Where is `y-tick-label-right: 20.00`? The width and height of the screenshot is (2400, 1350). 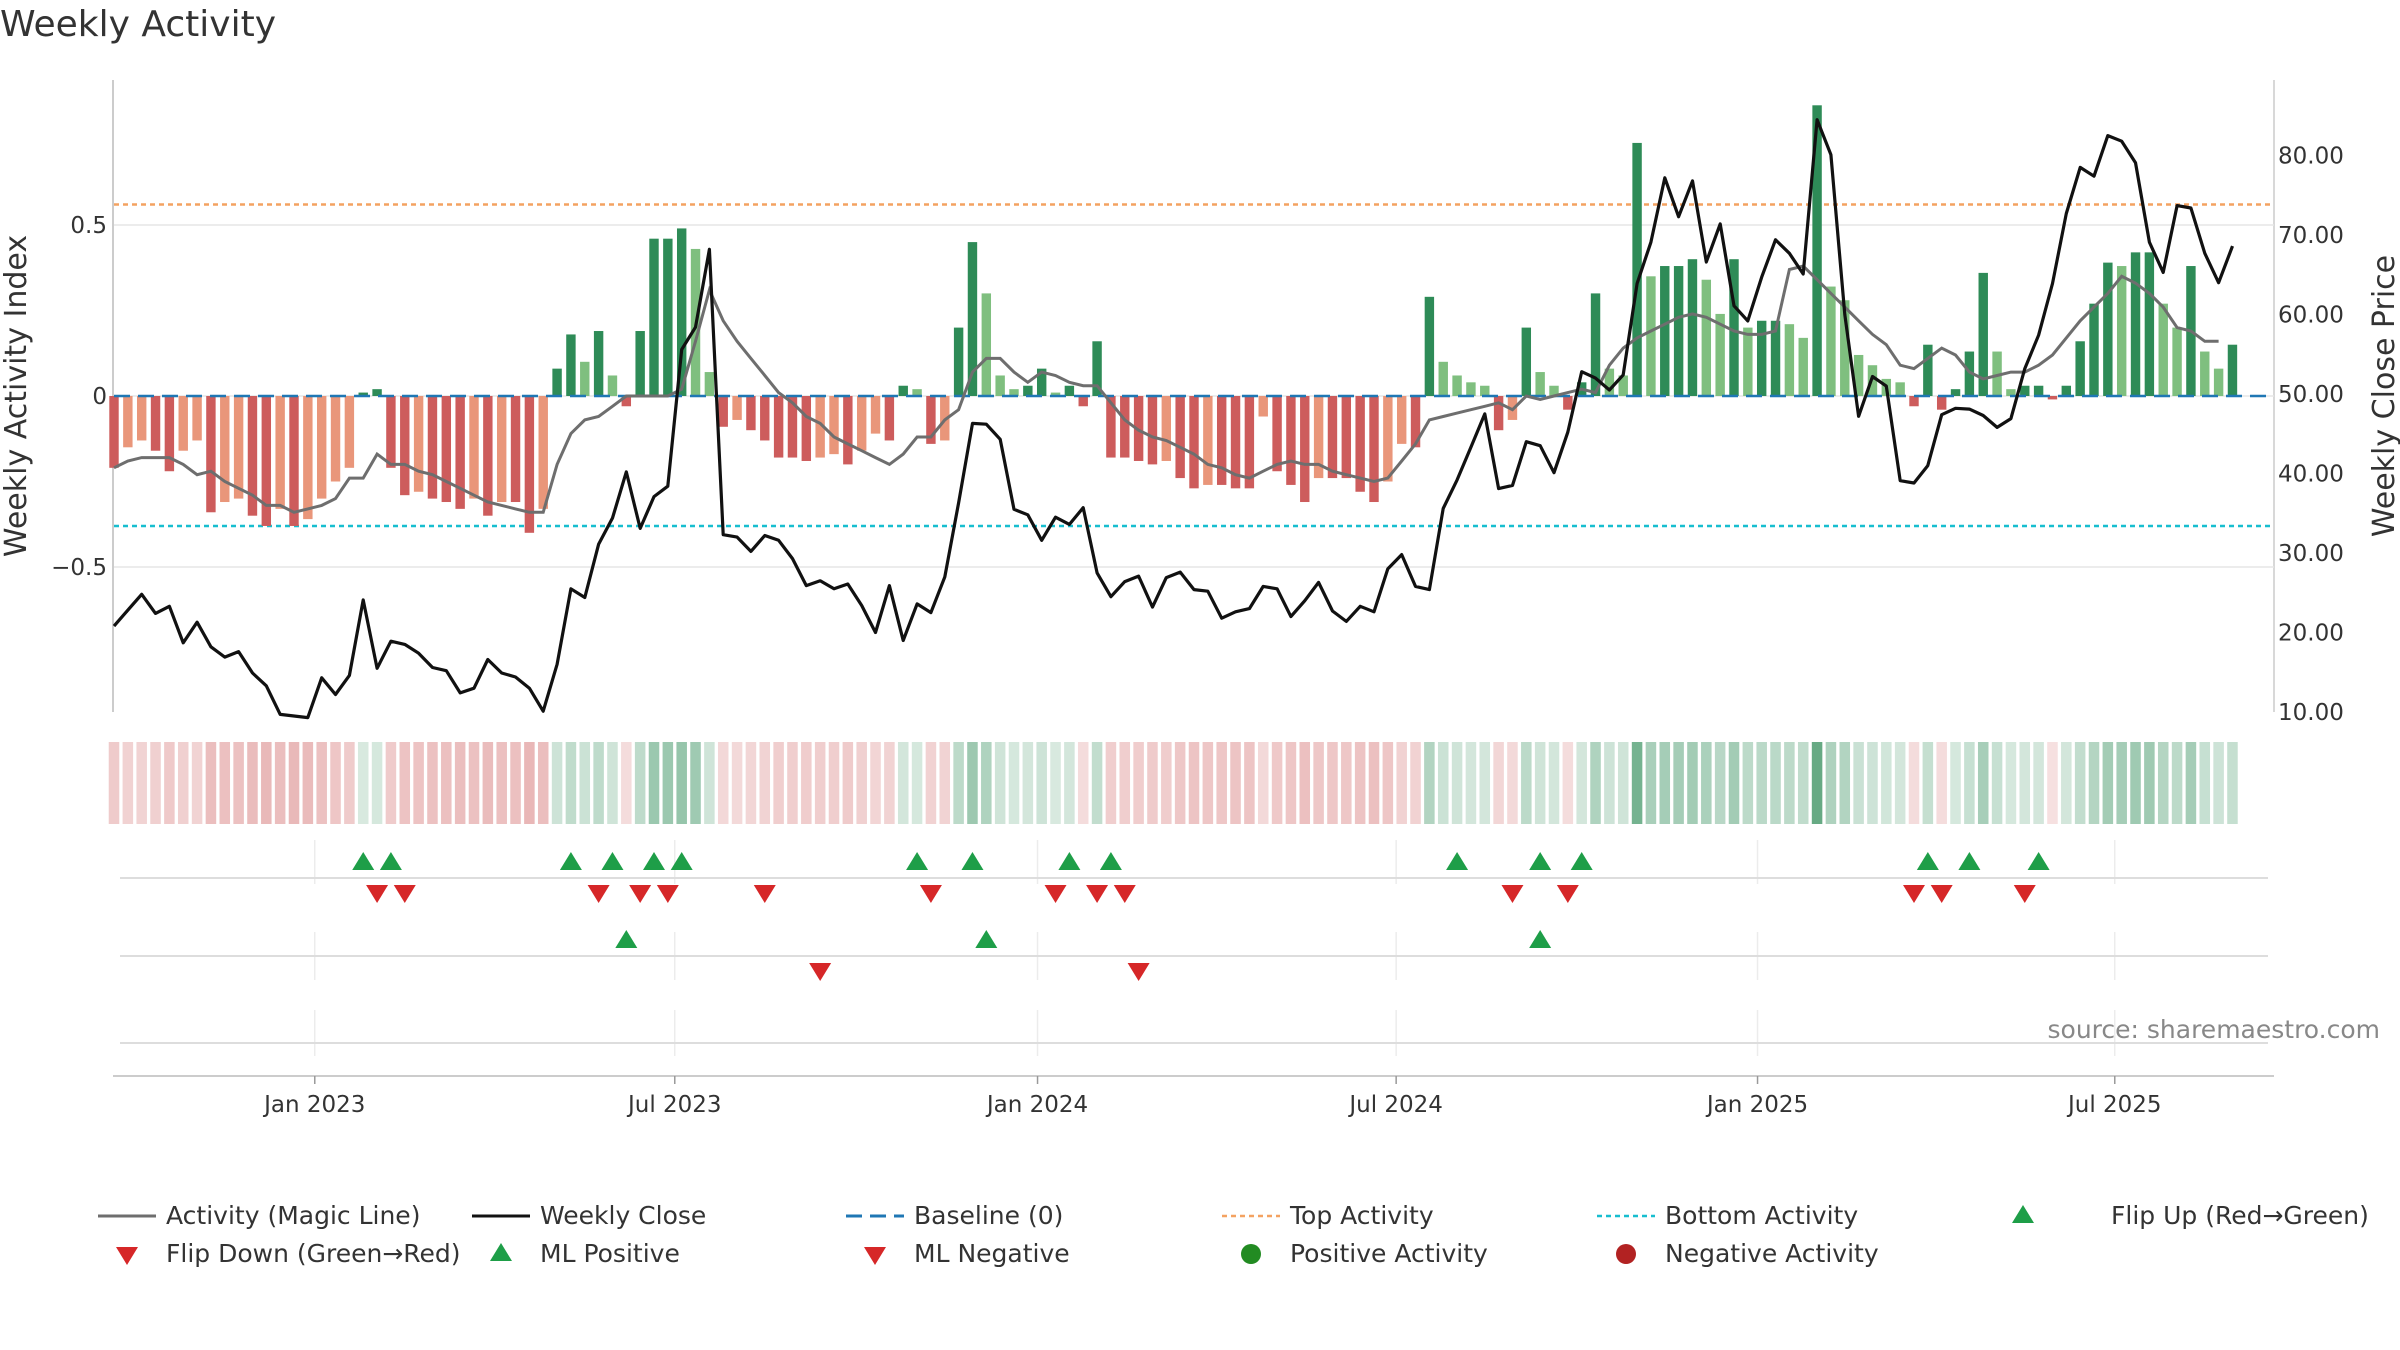
y-tick-label-right: 20.00 is located at coordinates (2311, 634).